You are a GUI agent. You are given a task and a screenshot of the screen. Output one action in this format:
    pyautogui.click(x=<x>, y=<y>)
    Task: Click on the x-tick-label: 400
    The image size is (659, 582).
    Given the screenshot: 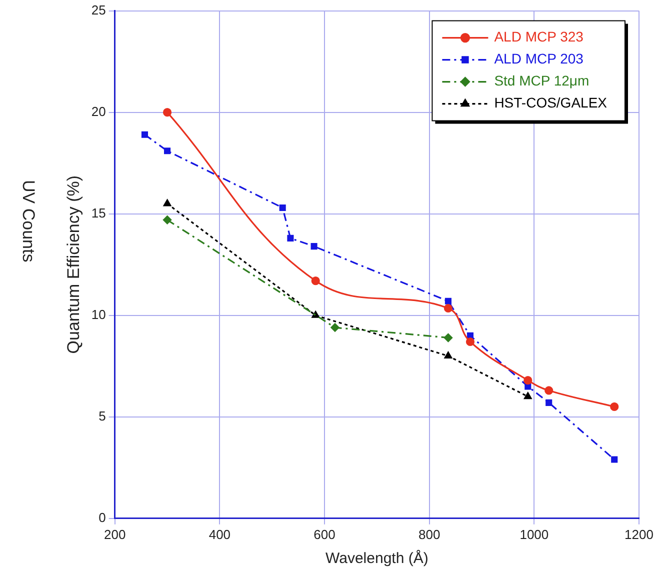 What is the action you would take?
    pyautogui.click(x=219, y=534)
    